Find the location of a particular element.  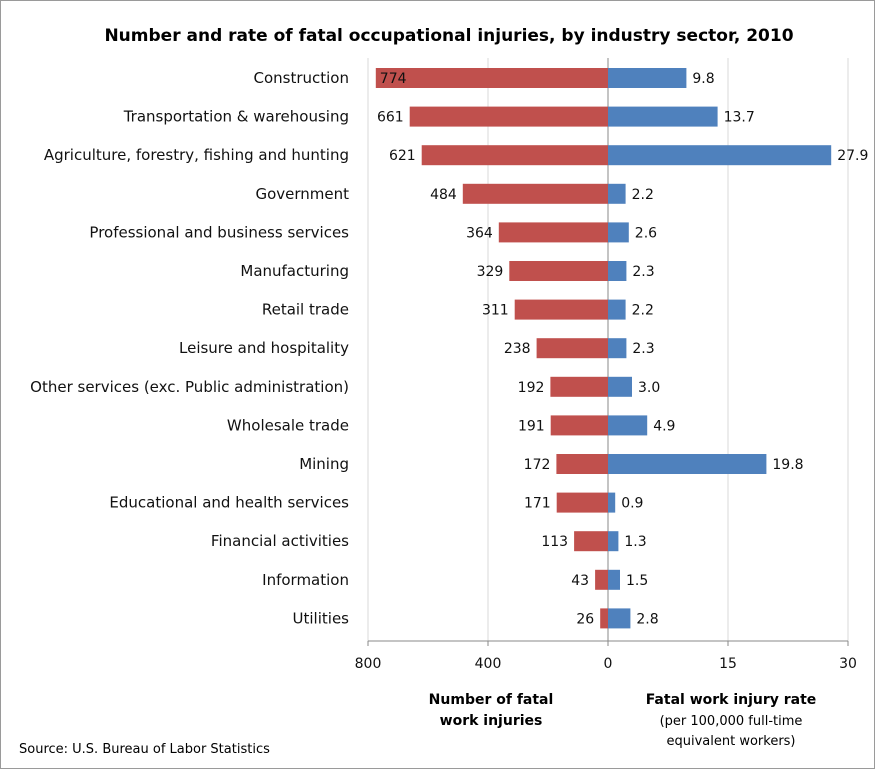

category-label: Transportation & warehousing is located at coordinates (236, 117).